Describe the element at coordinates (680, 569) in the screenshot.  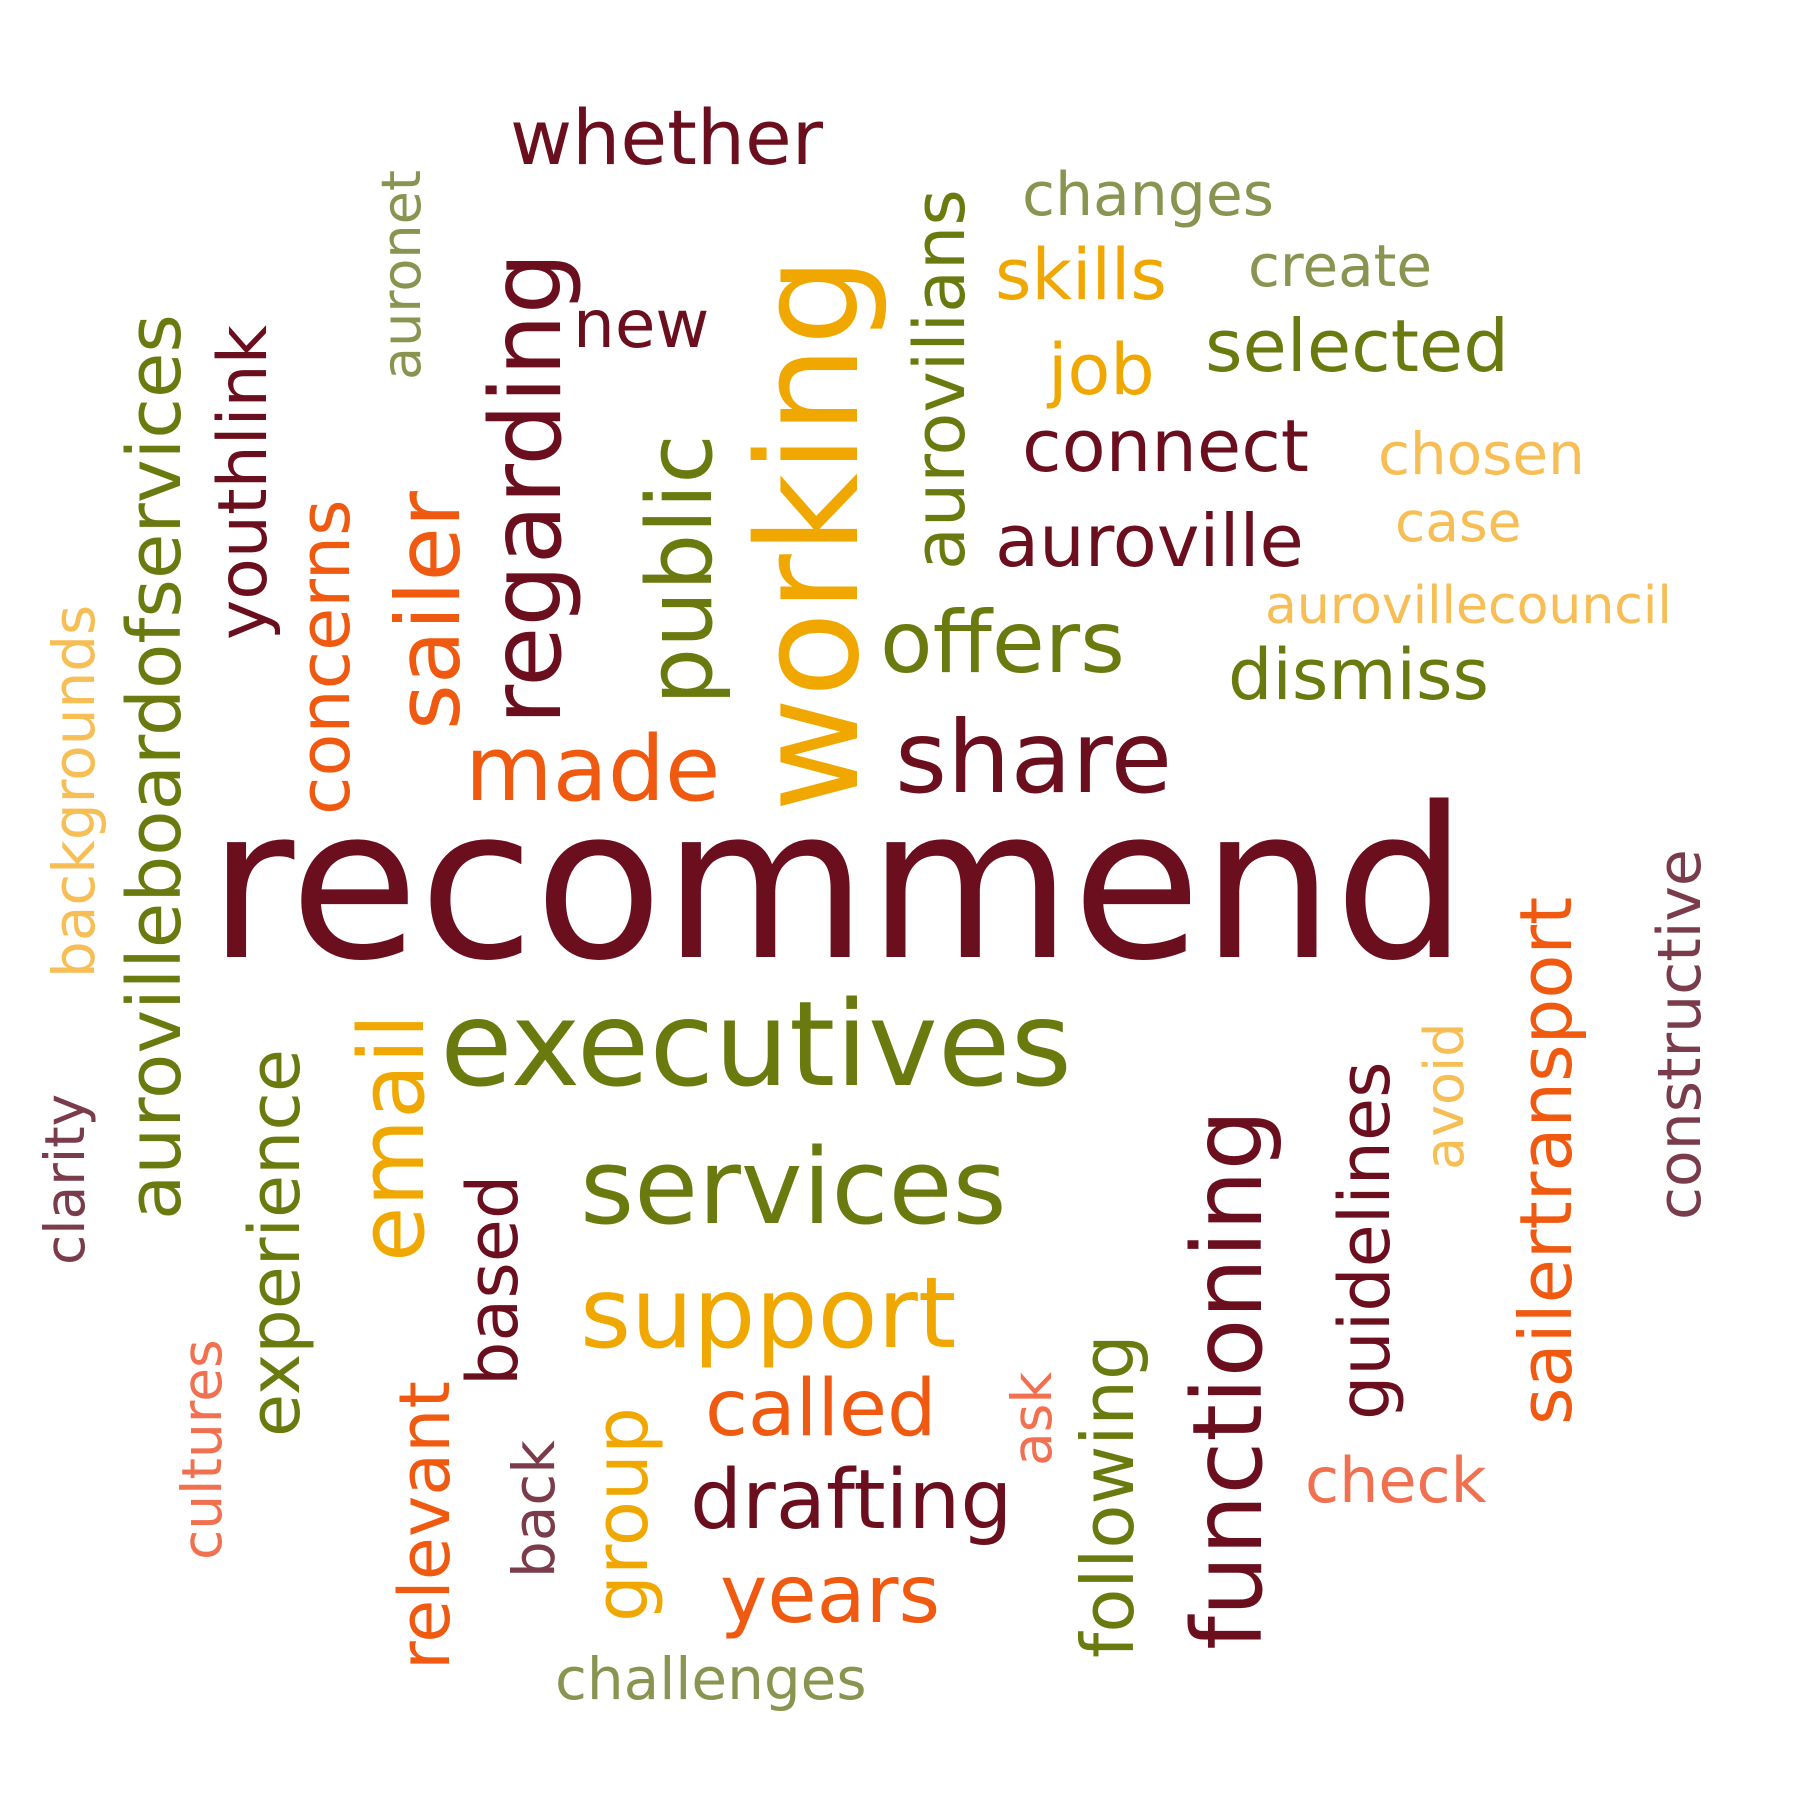
I see `word-public: public` at that location.